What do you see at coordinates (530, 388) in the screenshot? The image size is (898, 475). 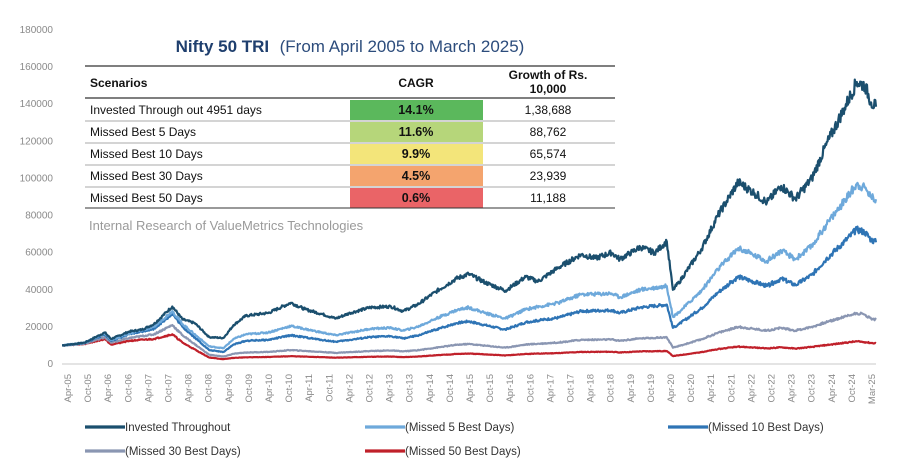 I see `x-tick-label: Oct-16` at bounding box center [530, 388].